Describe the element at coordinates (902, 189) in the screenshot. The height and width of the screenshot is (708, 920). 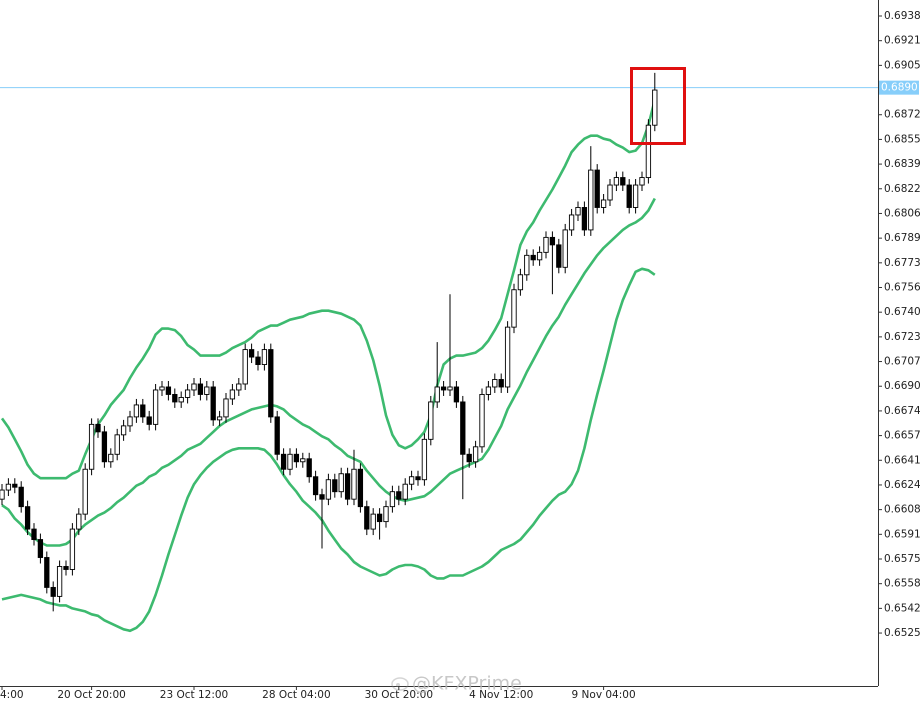
I see `y-tick-label: 0.68225` at that location.